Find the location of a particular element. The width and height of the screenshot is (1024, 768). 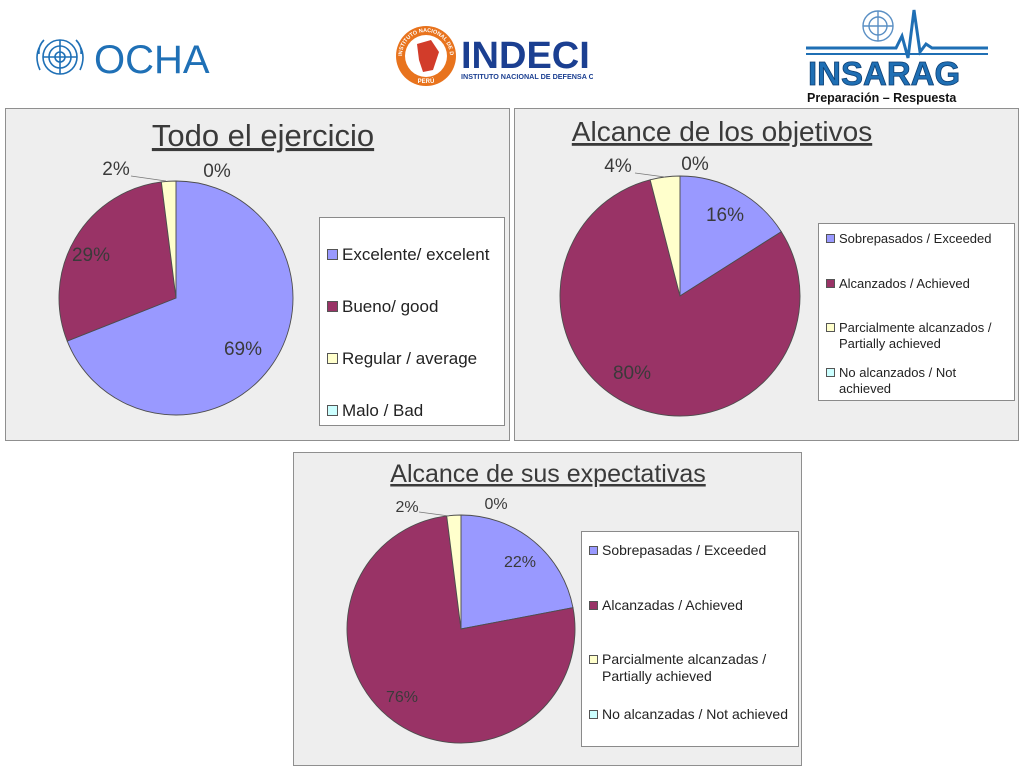

ocha-logo-text: OCHA is located at coordinates (152, 60).